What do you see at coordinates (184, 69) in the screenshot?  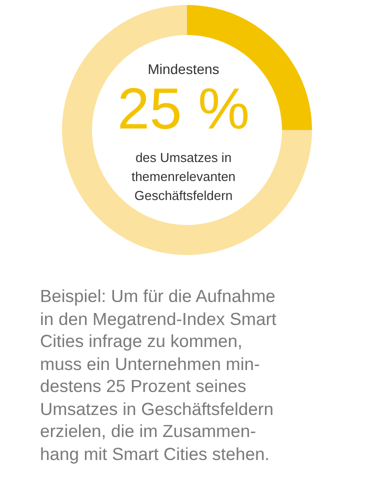 I see `text: Mindestens` at bounding box center [184, 69].